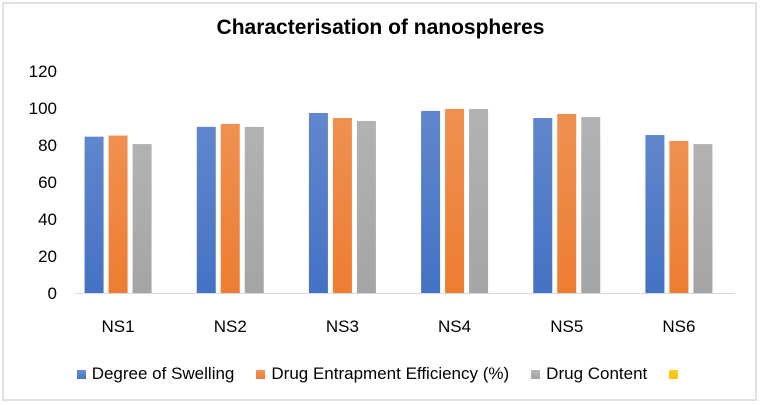 The image size is (761, 405). What do you see at coordinates (43, 108) in the screenshot?
I see `y-tick-label: 100` at bounding box center [43, 108].